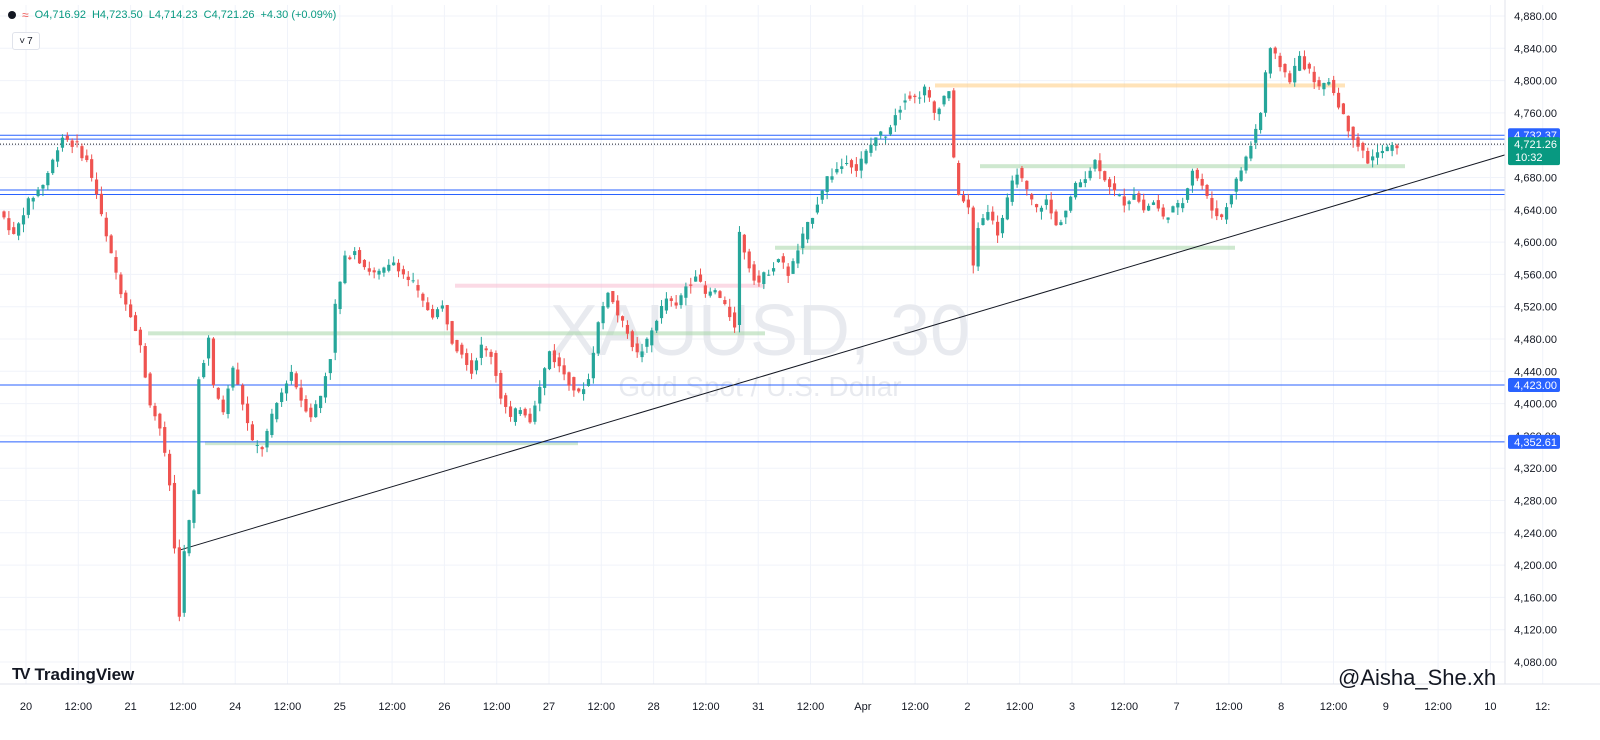 The width and height of the screenshot is (1600, 740). What do you see at coordinates (25, 15) in the screenshot?
I see `waves-icon: ≈` at bounding box center [25, 15].